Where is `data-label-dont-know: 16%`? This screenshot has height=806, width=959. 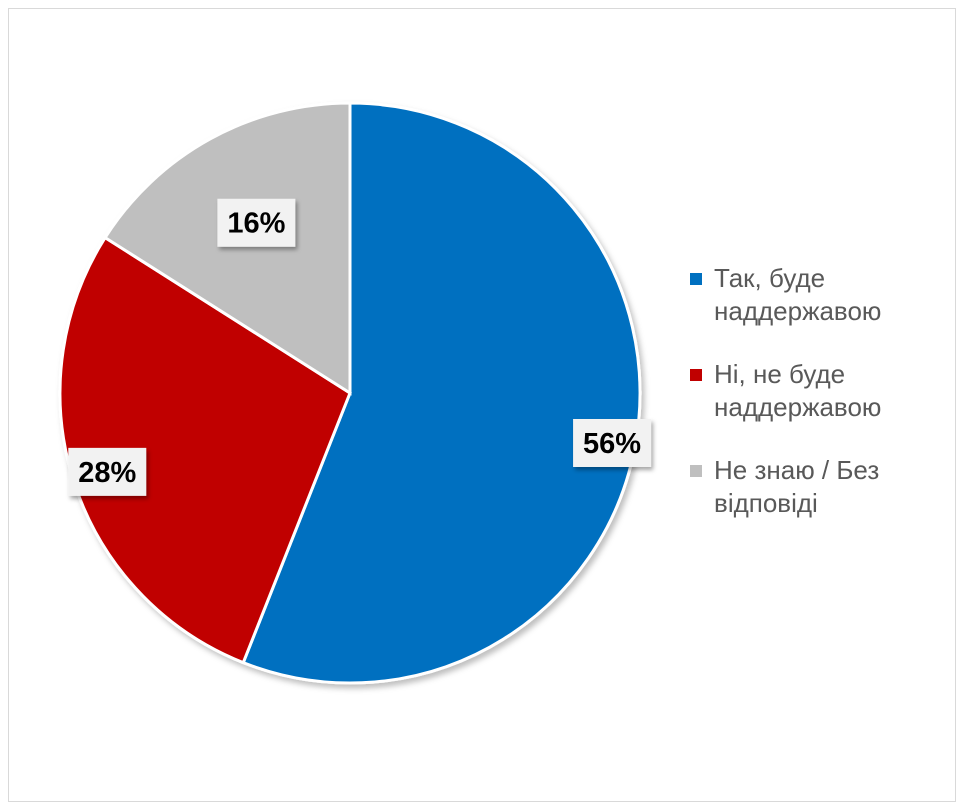
data-label-dont-know: 16% is located at coordinates (256, 223).